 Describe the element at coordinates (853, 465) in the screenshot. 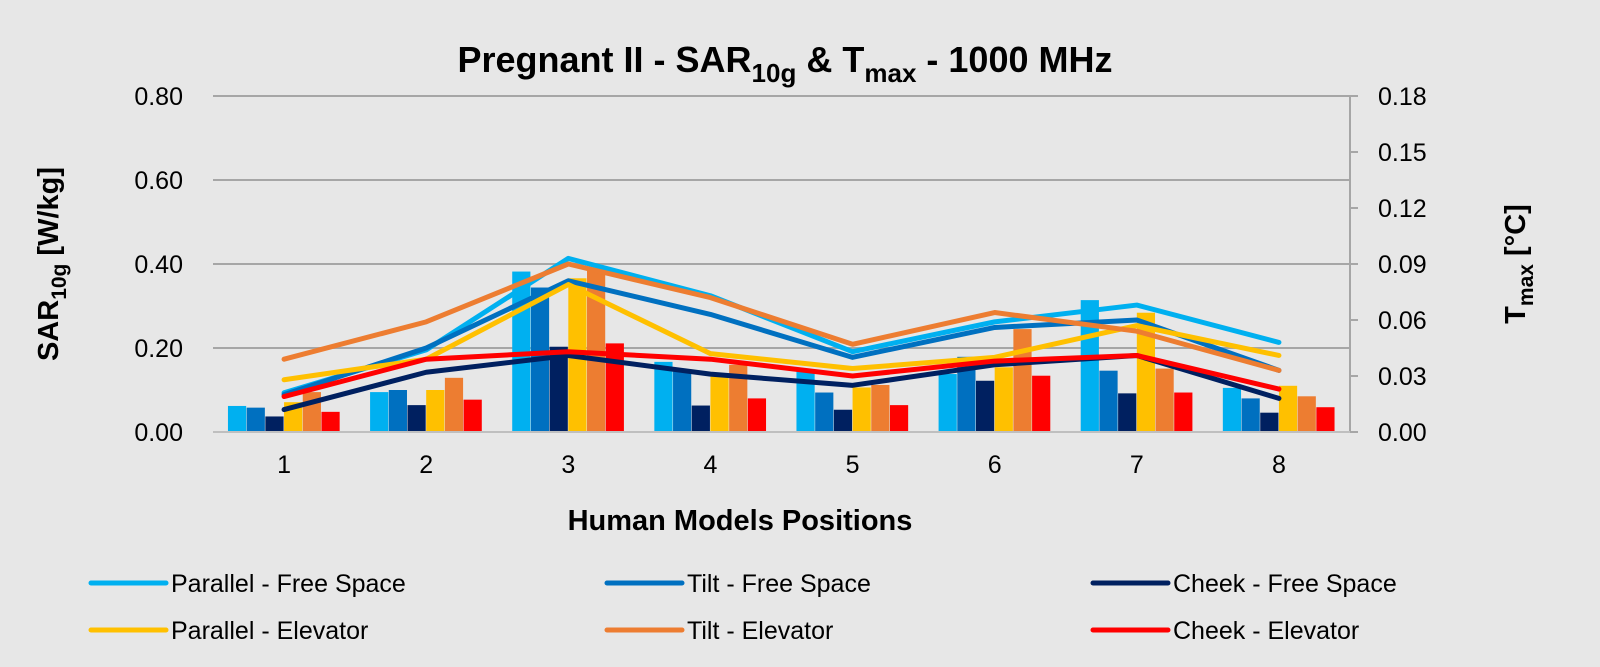

I see `x-tick-label: 5` at that location.